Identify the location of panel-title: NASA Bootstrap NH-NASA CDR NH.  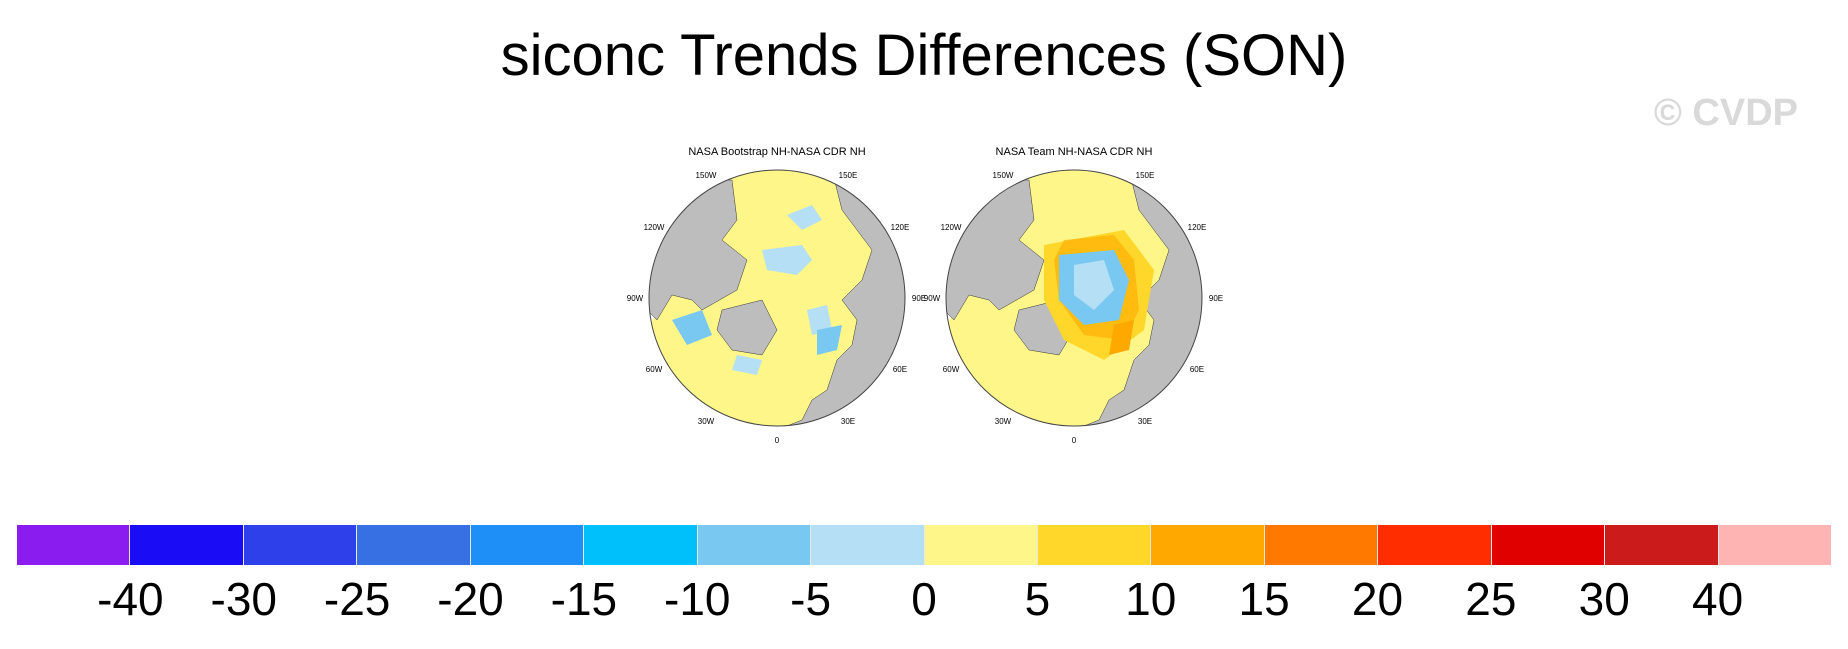
(777, 152).